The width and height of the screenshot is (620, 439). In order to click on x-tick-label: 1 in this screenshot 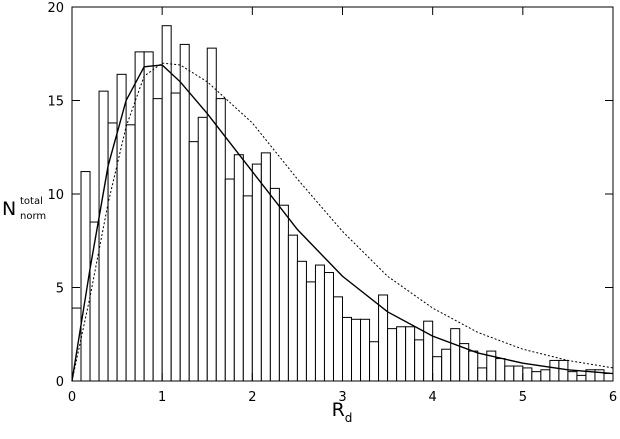, I will do `click(162, 397)`.